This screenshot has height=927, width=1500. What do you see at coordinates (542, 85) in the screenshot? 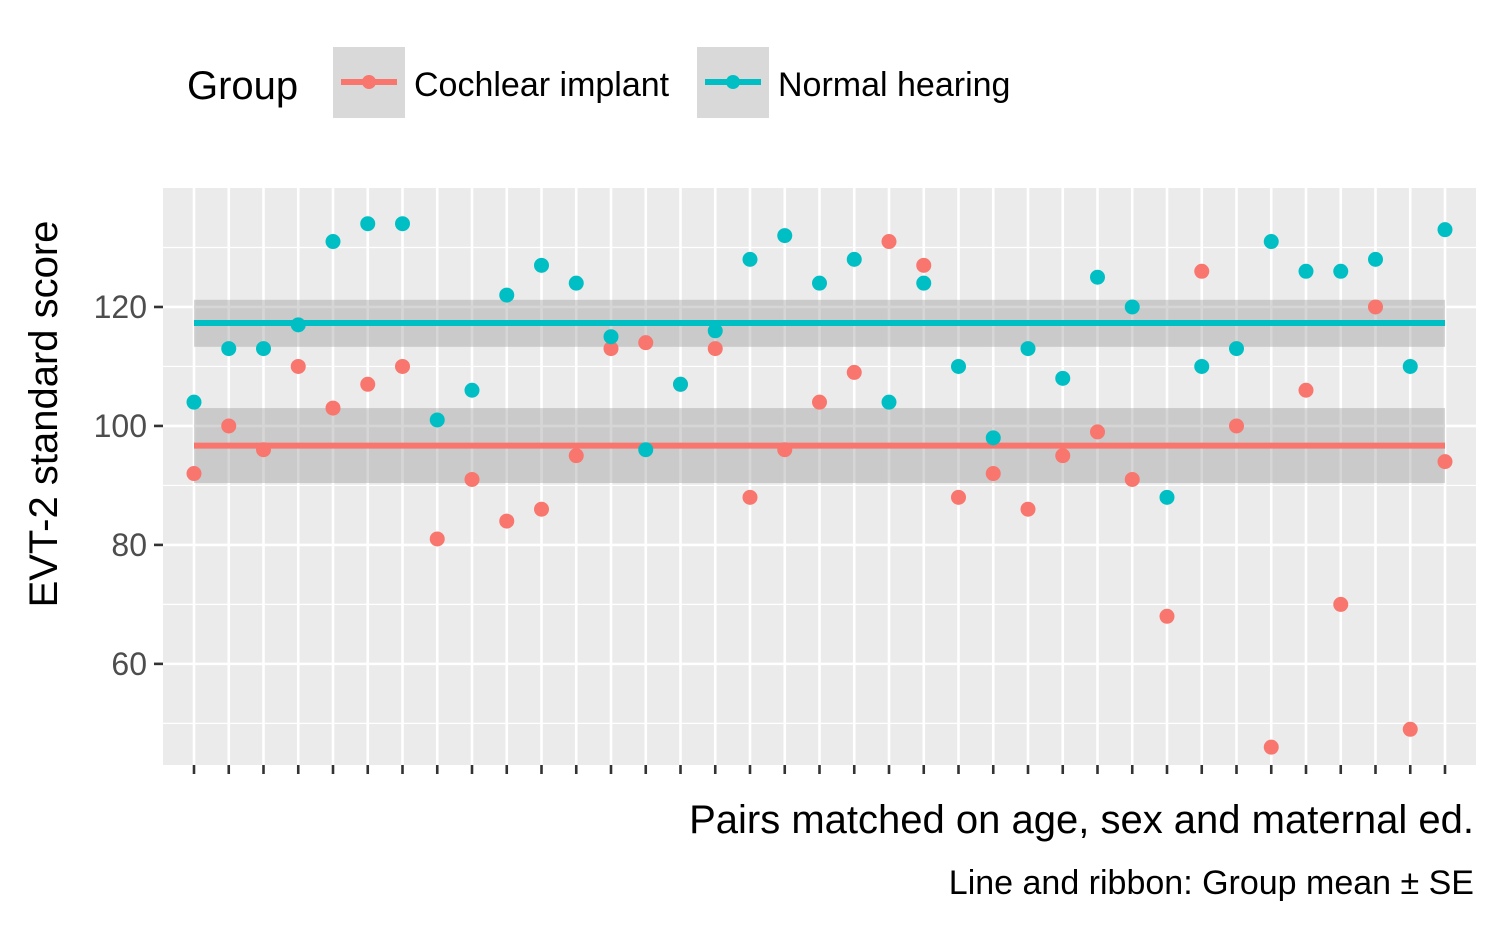
I see `legend-label-cochlear-implant: Cochlear implant` at bounding box center [542, 85].